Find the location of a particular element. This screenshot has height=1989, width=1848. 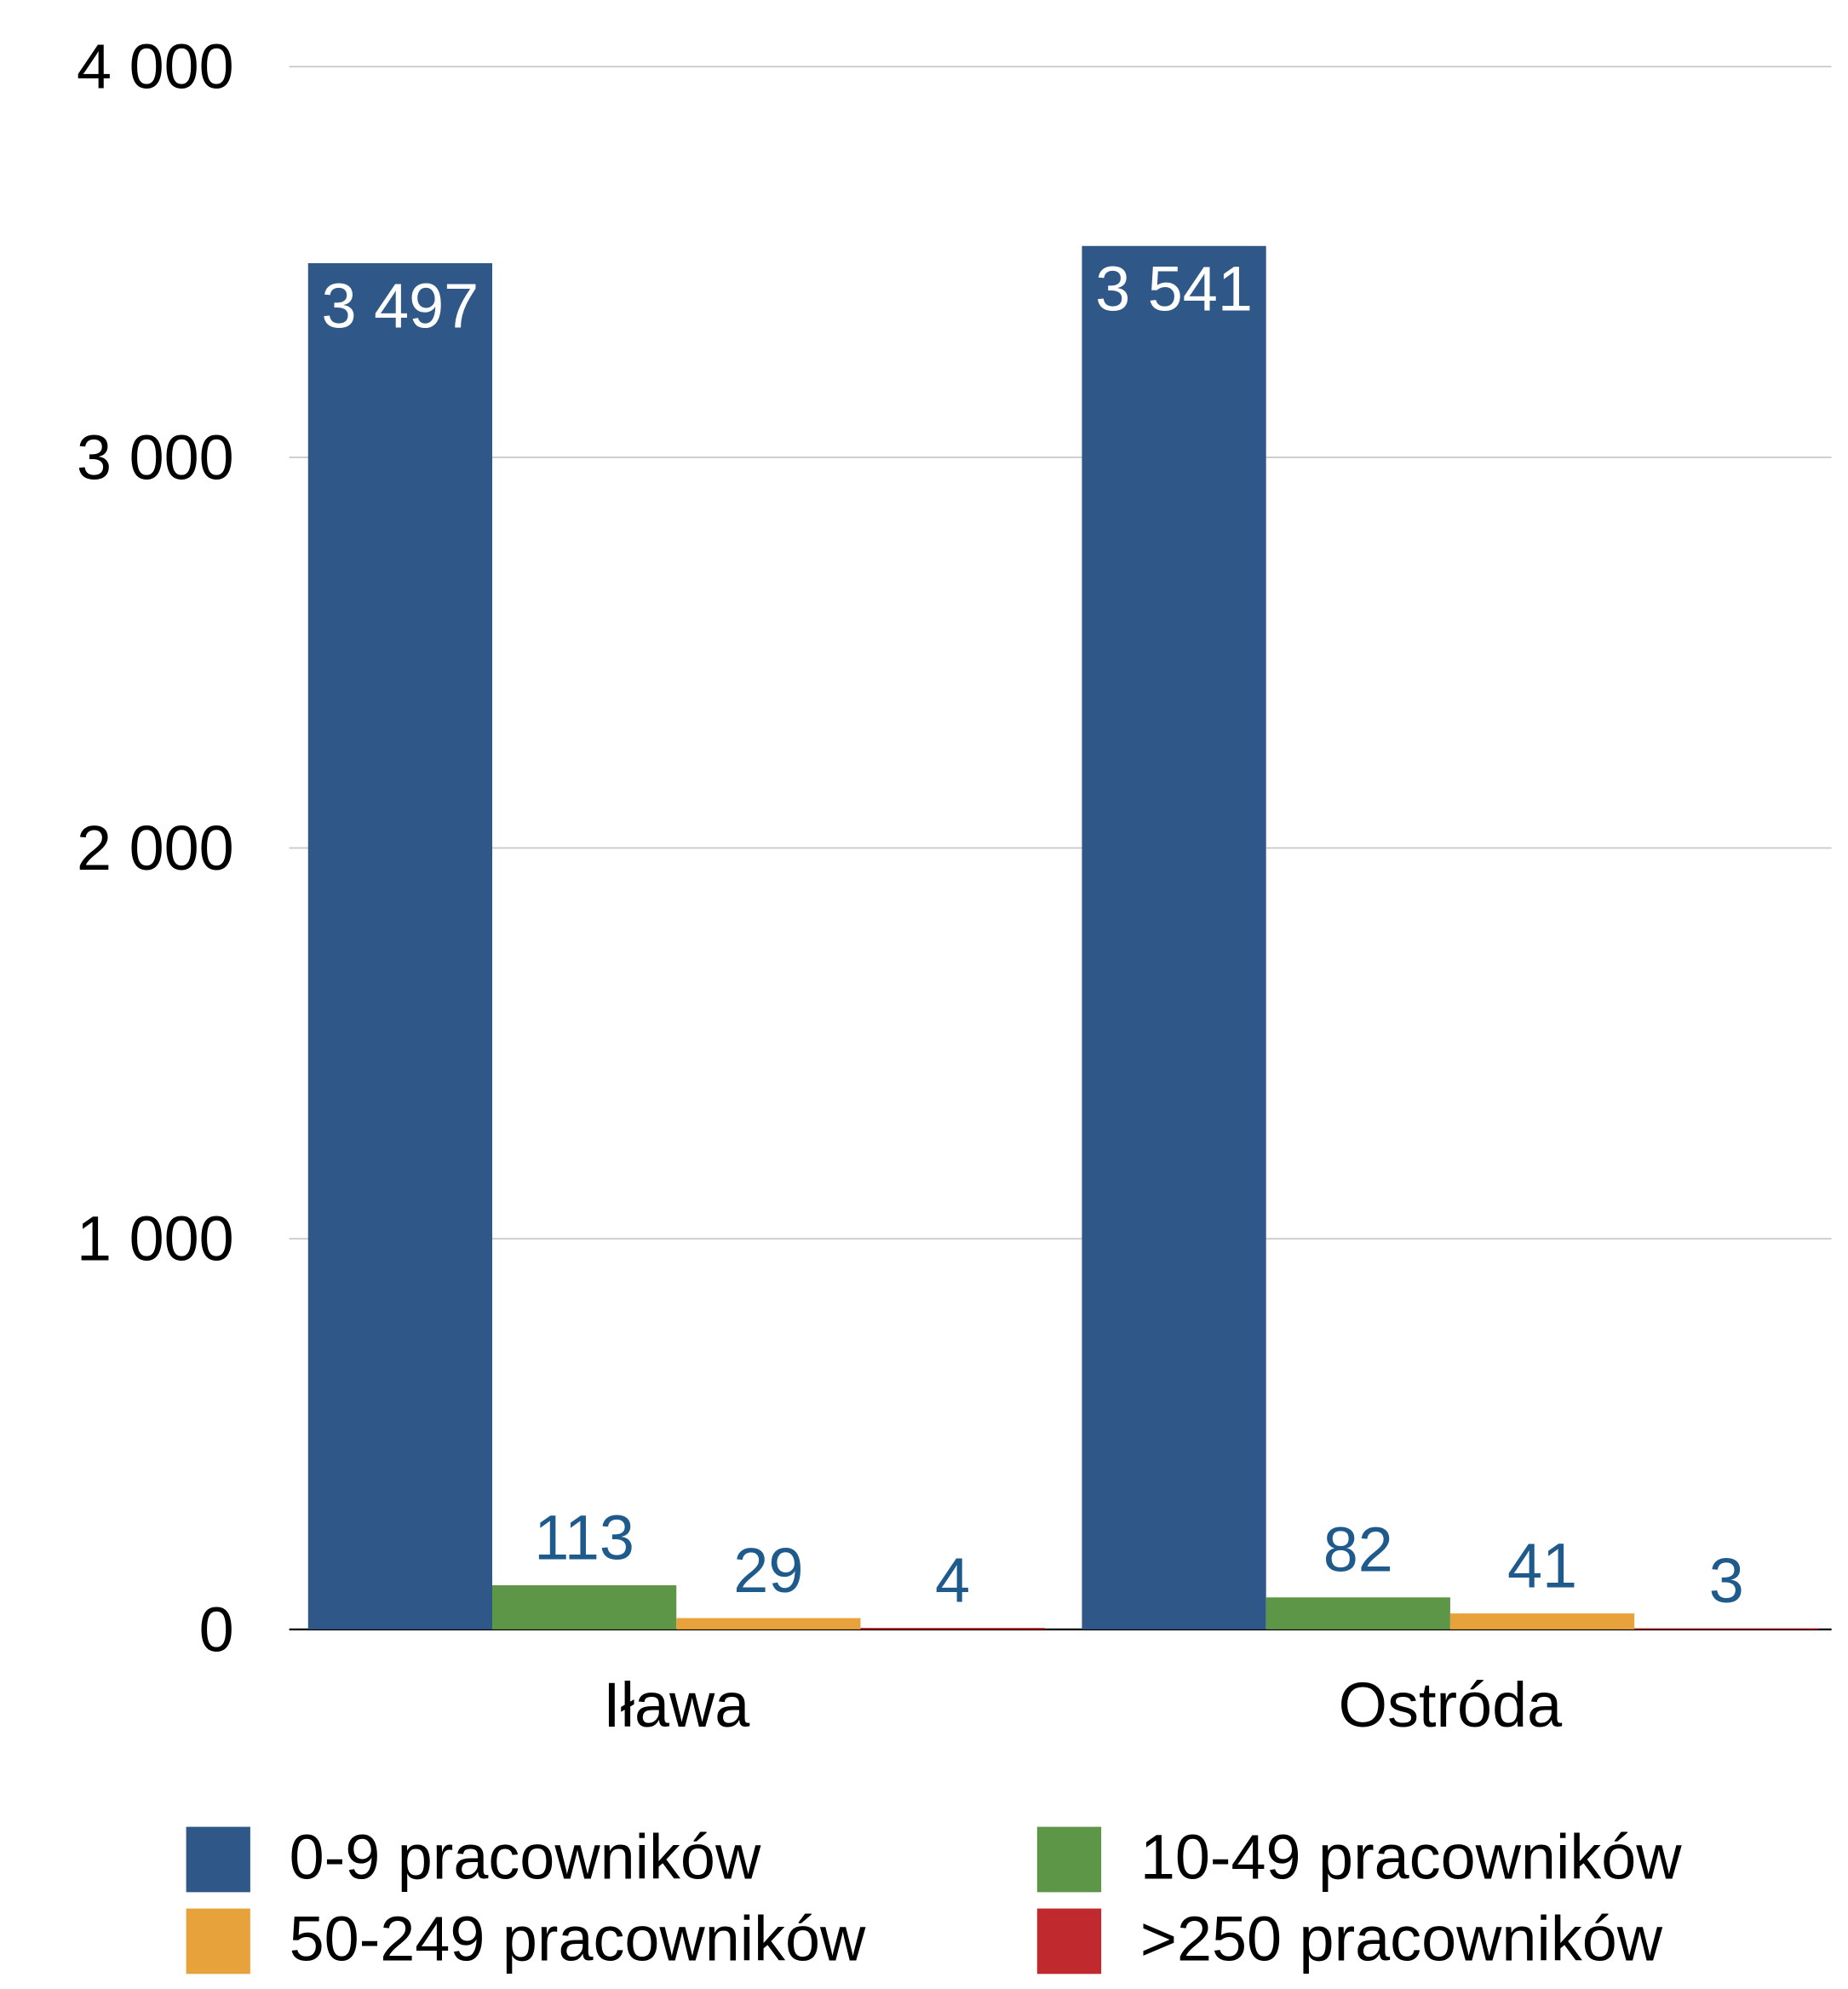

y-tick-label: 1 000 is located at coordinates (155, 1239).